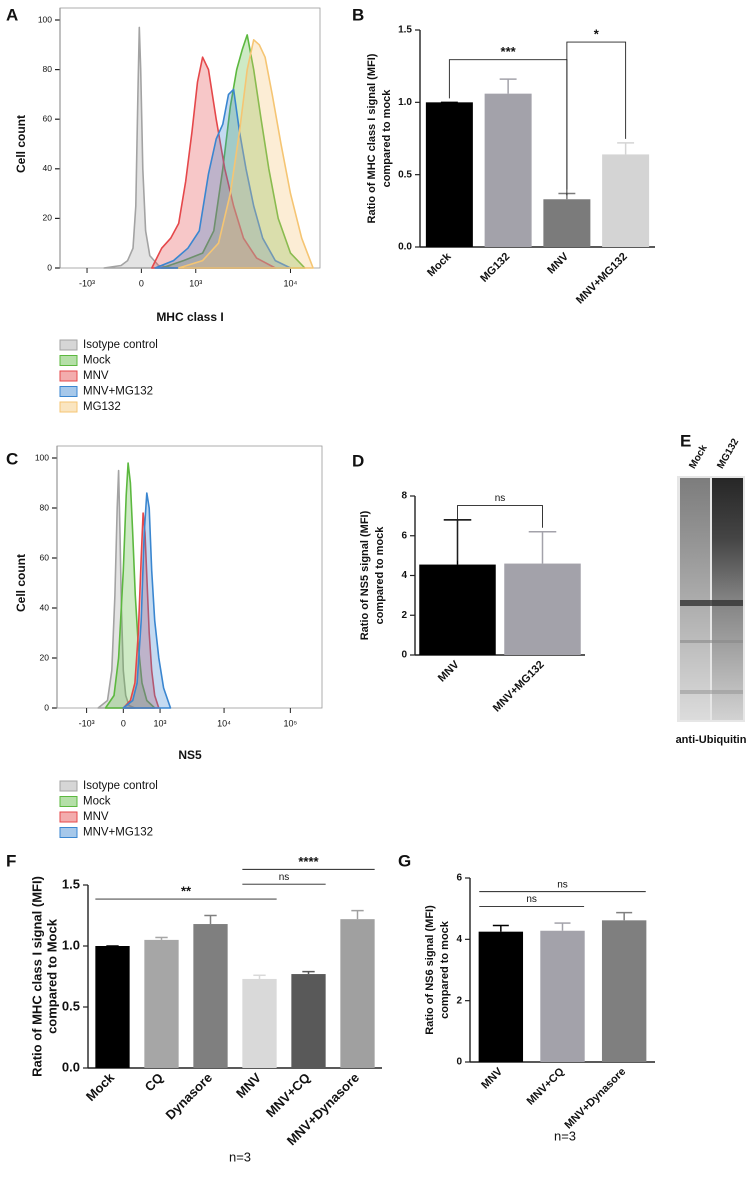 Image resolution: width=750 pixels, height=1192 pixels. I want to click on significance-bracket, so click(500, 533).